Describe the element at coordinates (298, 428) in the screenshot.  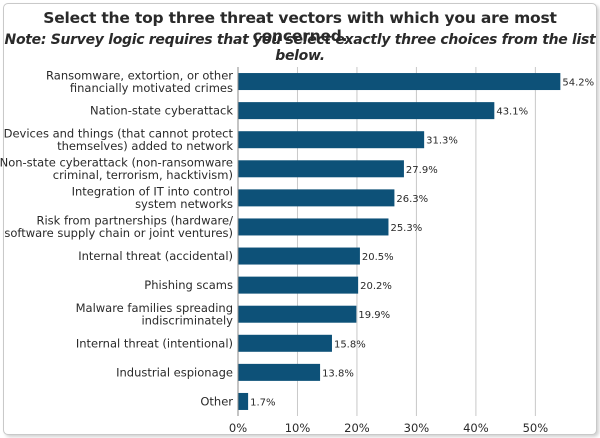
I see `x-tick-label: 10%` at that location.